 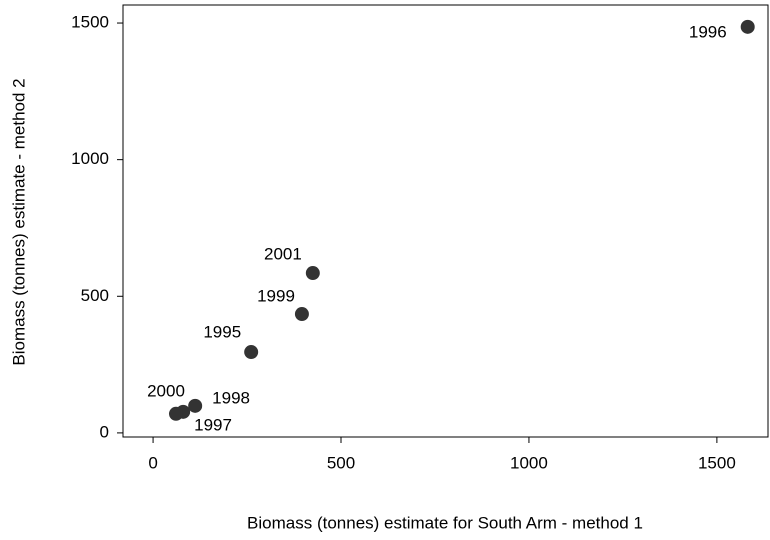 I want to click on y-tick-label: 500, so click(x=95, y=295).